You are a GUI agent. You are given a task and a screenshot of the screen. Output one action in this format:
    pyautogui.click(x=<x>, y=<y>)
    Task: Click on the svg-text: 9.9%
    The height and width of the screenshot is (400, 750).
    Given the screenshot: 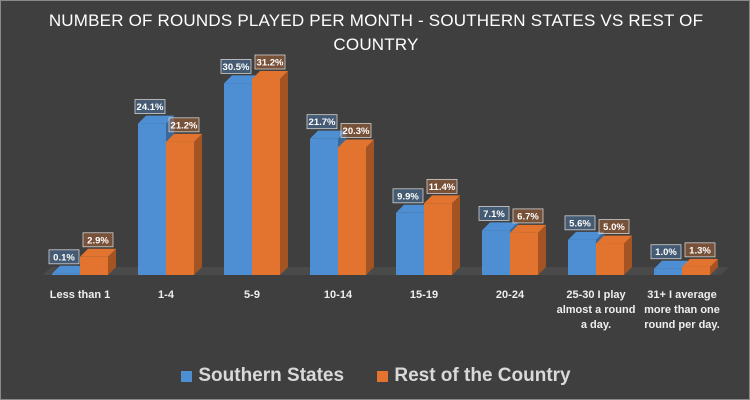 What is the action you would take?
    pyautogui.click(x=408, y=196)
    